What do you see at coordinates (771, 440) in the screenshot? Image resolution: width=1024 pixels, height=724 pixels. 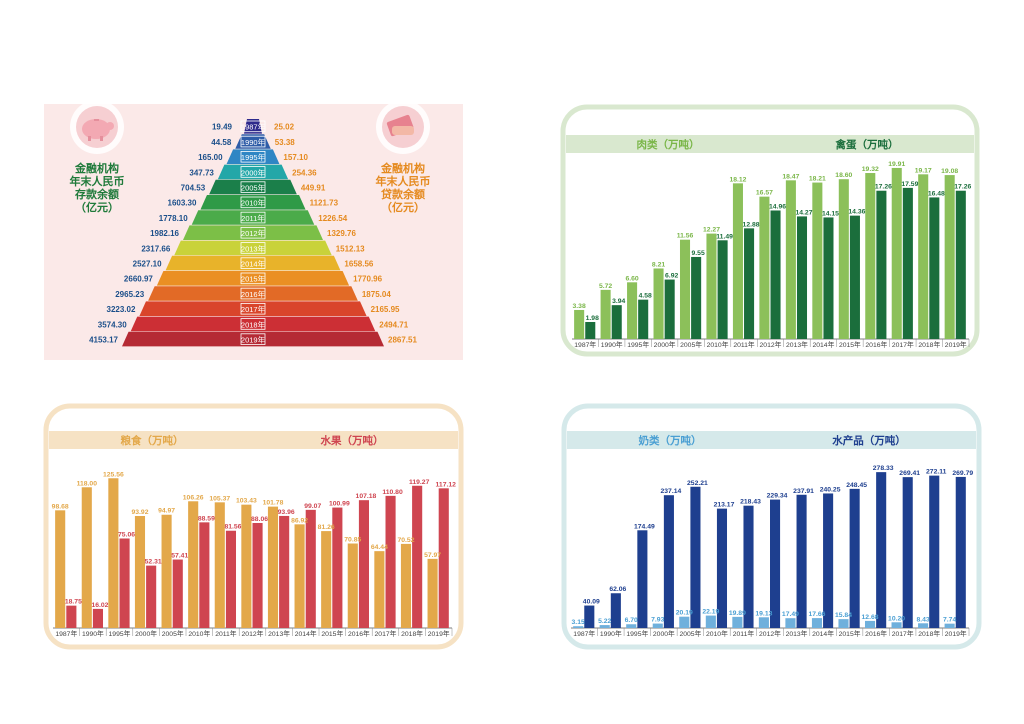 I see `milk-legend-band` at bounding box center [771, 440].